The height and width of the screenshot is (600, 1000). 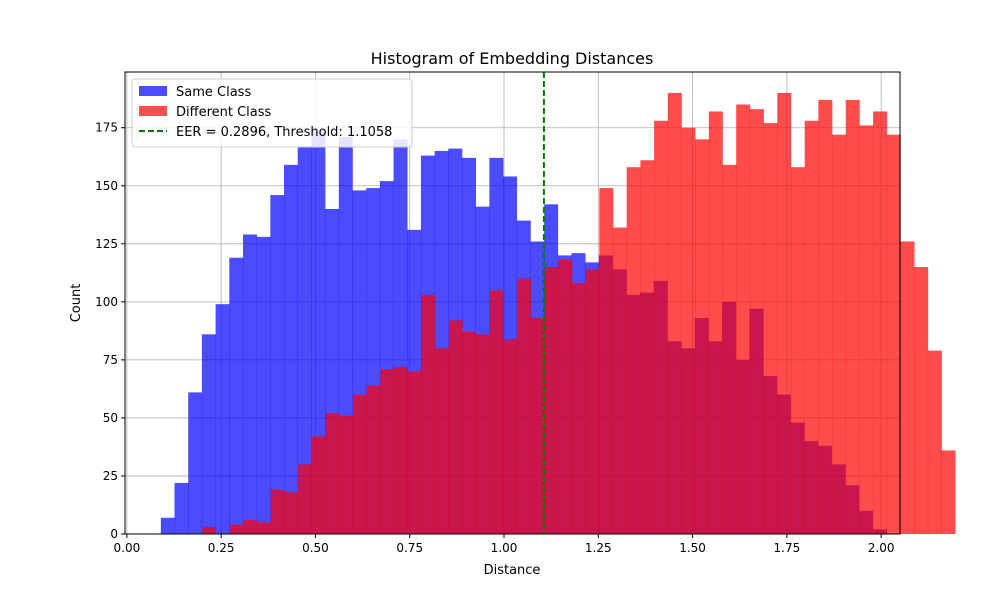 What do you see at coordinates (153, 111) in the screenshot?
I see `legend-swatch-different-class` at bounding box center [153, 111].